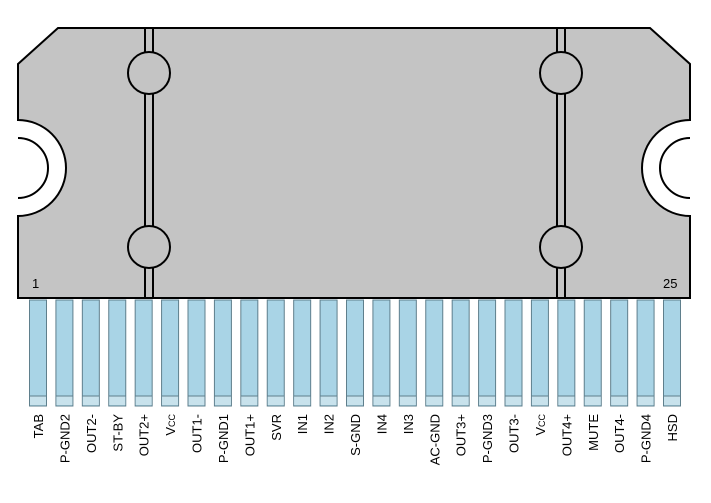 The height and width of the screenshot is (503, 711). What do you see at coordinates (249, 435) in the screenshot?
I see `pin-label-9: OUT1+` at bounding box center [249, 435].